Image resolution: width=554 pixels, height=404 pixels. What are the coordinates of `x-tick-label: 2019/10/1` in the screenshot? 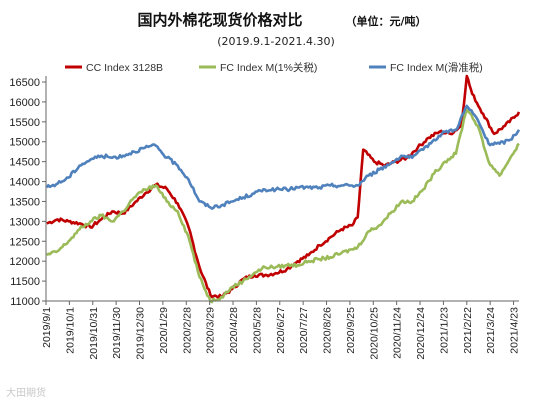 It's located at (70, 330).